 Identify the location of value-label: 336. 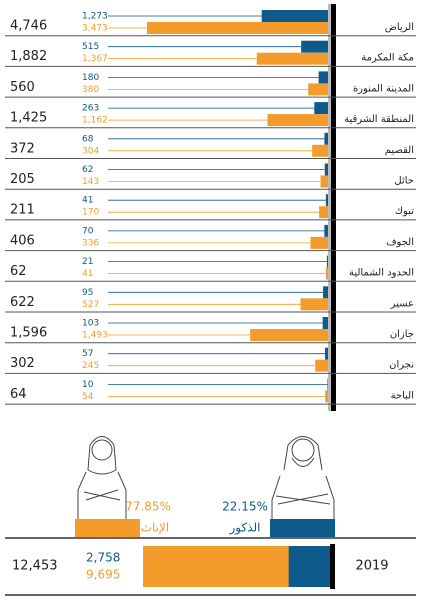
(90, 243).